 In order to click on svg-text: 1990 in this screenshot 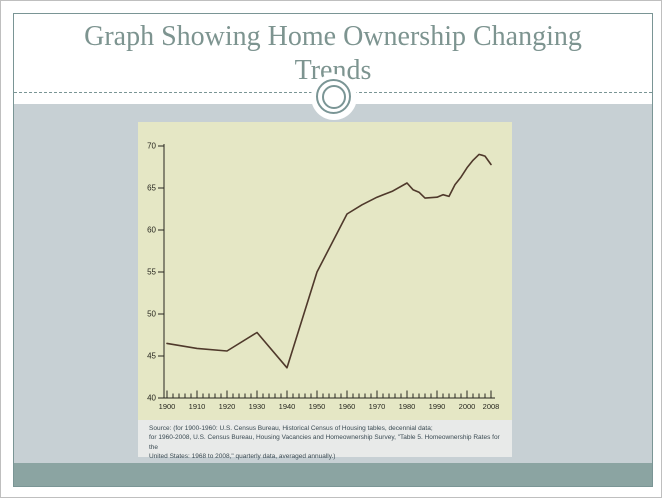, I will do `click(437, 406)`.